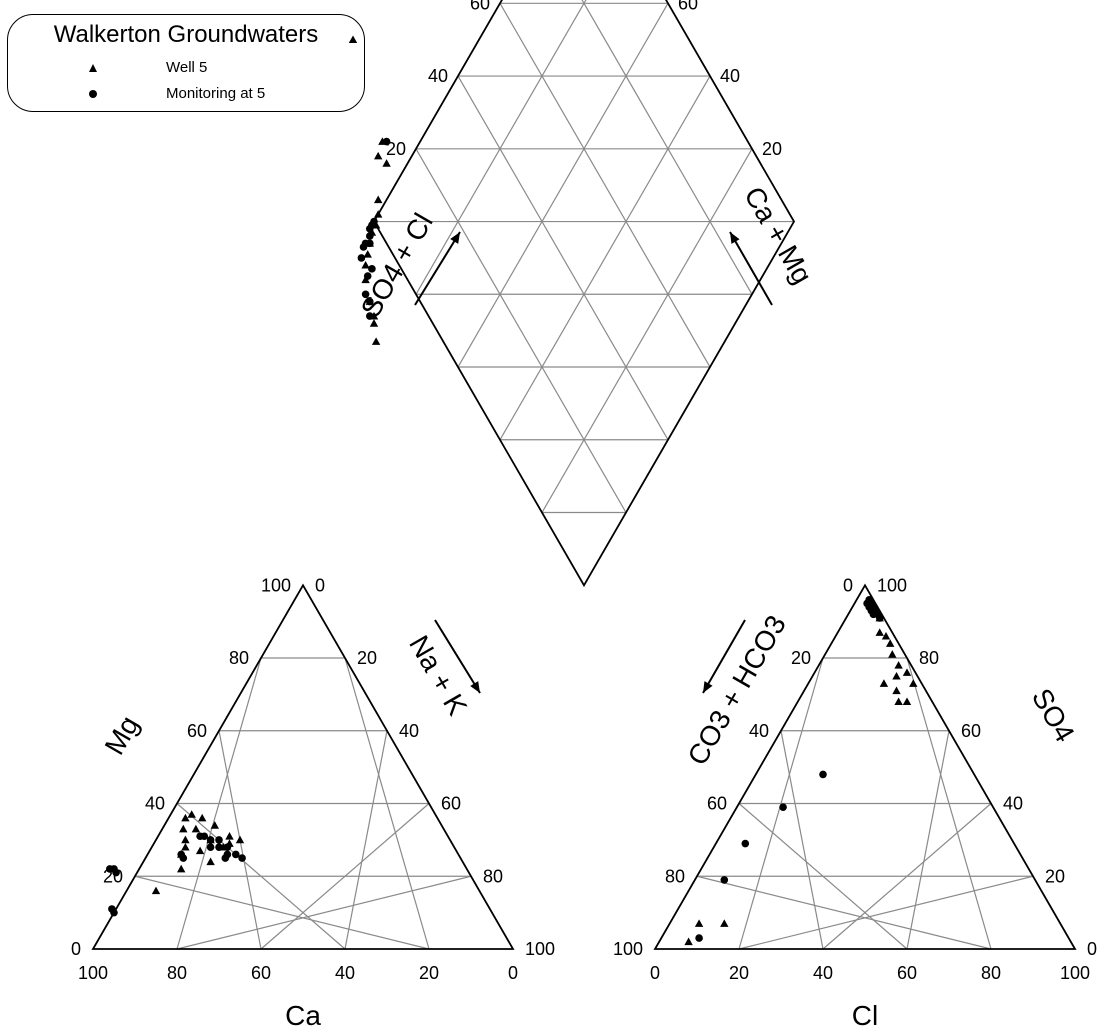 The width and height of the screenshot is (1111, 1036). I want to click on anion-so4-tick-40: 40, so click(1013, 804).